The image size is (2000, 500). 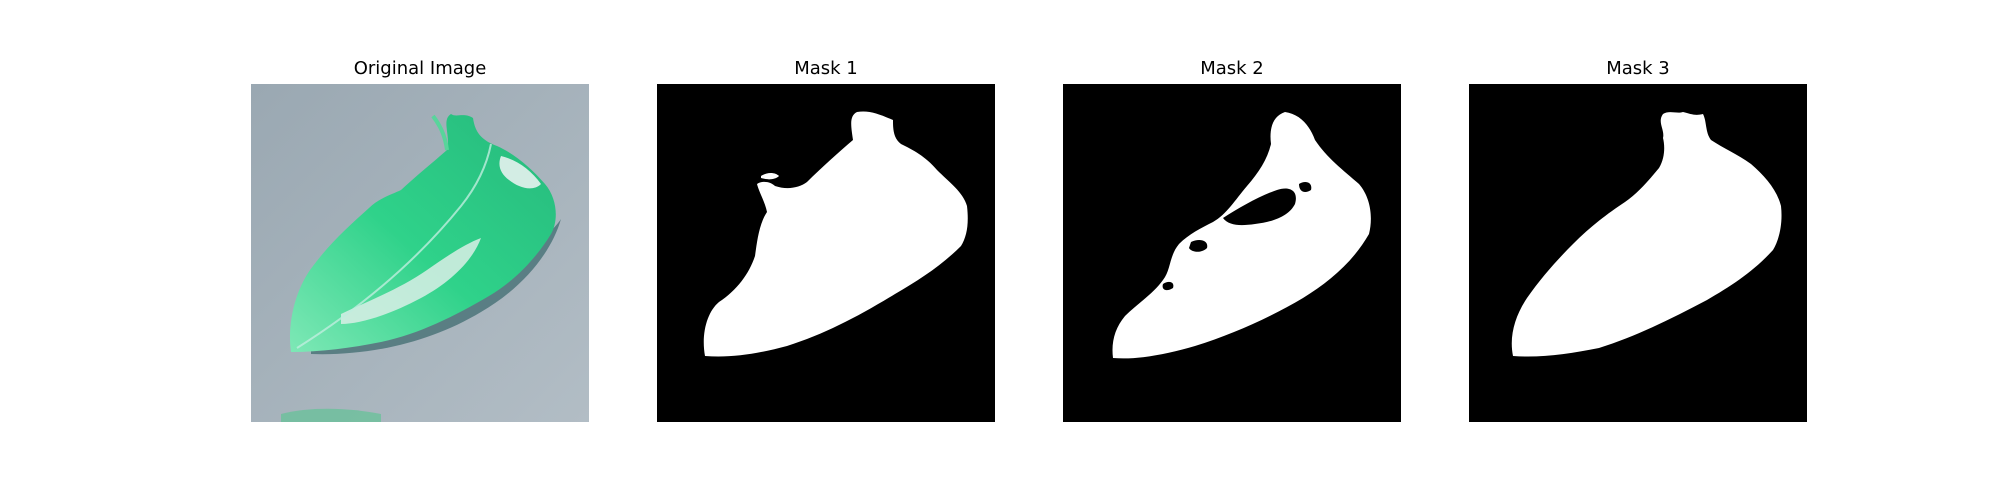 I want to click on panel-title: Mask 2, so click(x=1232, y=68).